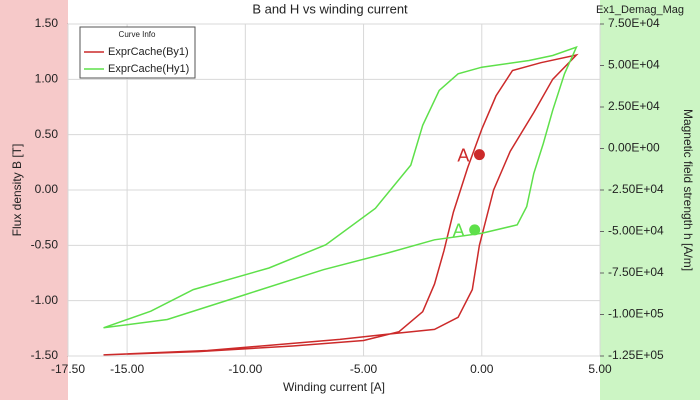 The image size is (700, 405). Describe the element at coordinates (688, 190) in the screenshot. I see `y2-axis-label: Magnetic field strength h [A/m]` at that location.